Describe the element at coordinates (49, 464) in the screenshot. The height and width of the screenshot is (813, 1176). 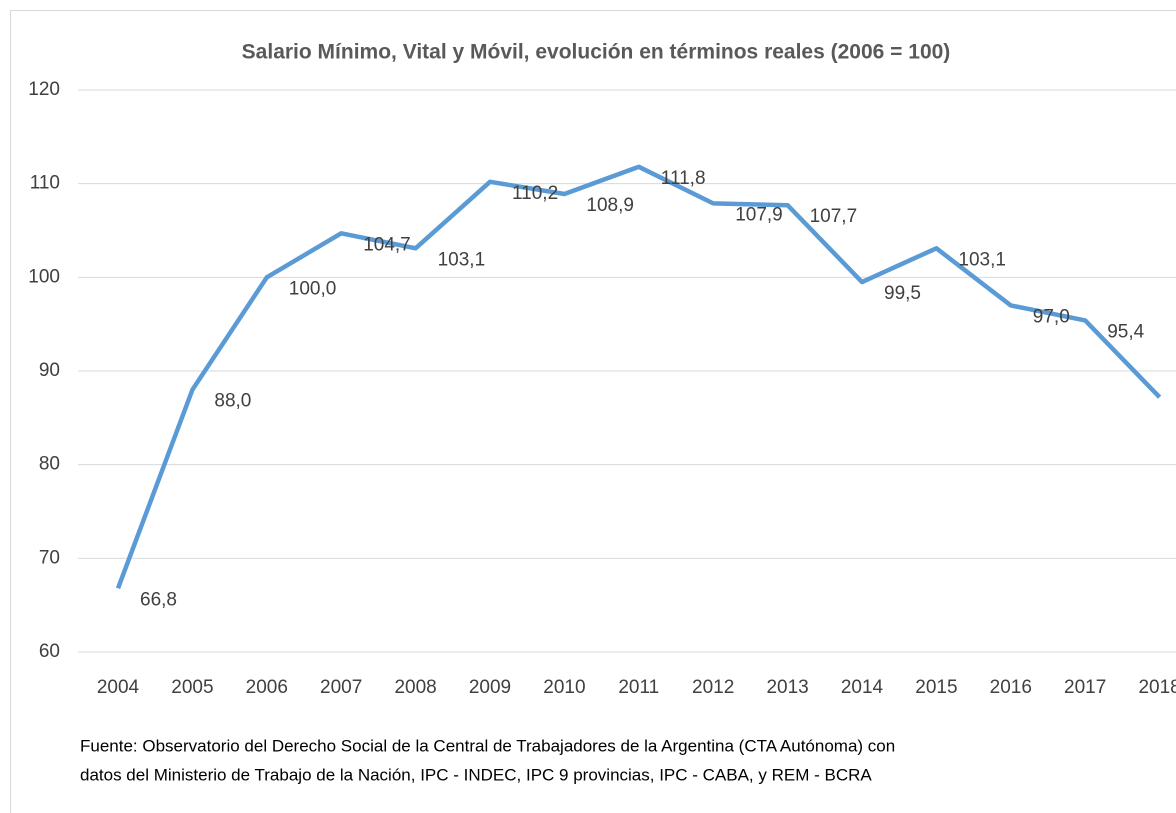
I see `y-tick-label: 80` at that location.